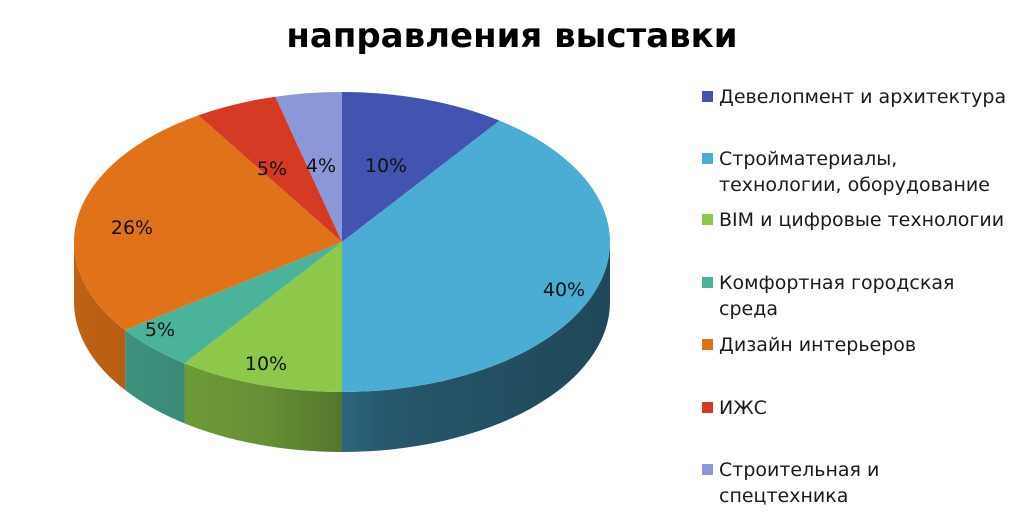 The width and height of the screenshot is (1024, 524). I want to click on legend-item: Комфортная городская среда, so click(855, 296).